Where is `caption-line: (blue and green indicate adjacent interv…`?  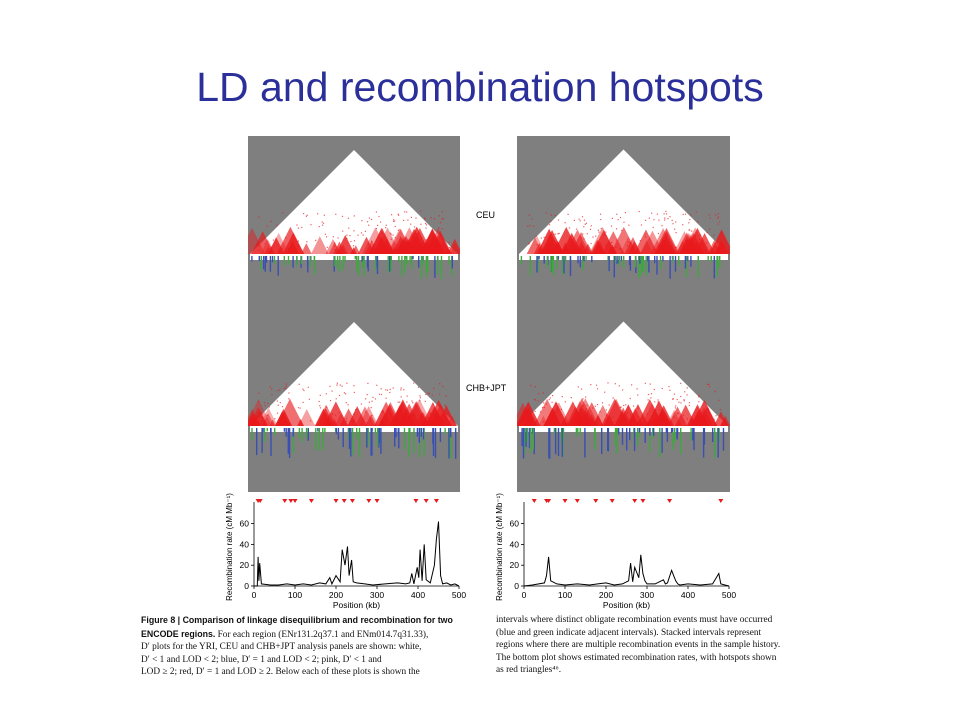
caption-line: (blue and green indicate adjacent interv… is located at coordinates (629, 632).